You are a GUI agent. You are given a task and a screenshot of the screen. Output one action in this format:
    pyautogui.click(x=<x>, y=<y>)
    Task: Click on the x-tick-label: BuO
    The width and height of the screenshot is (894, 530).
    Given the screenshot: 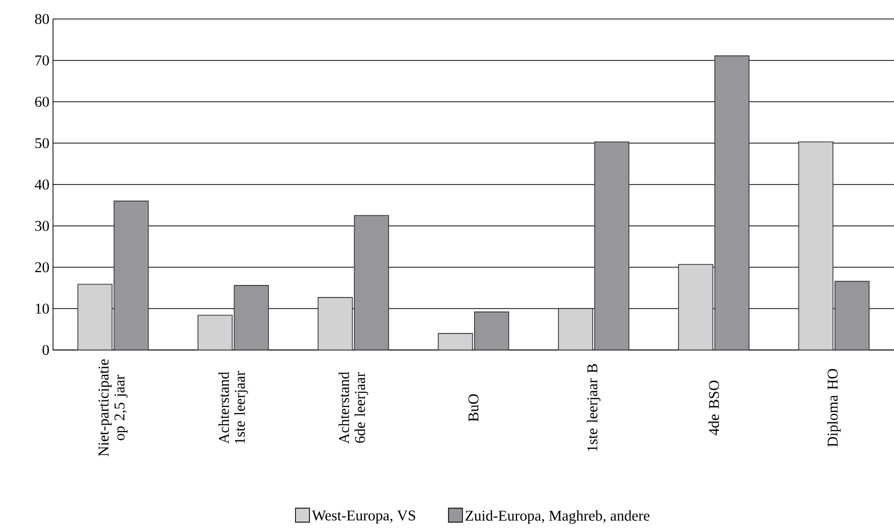 What is the action you would take?
    pyautogui.click(x=473, y=408)
    